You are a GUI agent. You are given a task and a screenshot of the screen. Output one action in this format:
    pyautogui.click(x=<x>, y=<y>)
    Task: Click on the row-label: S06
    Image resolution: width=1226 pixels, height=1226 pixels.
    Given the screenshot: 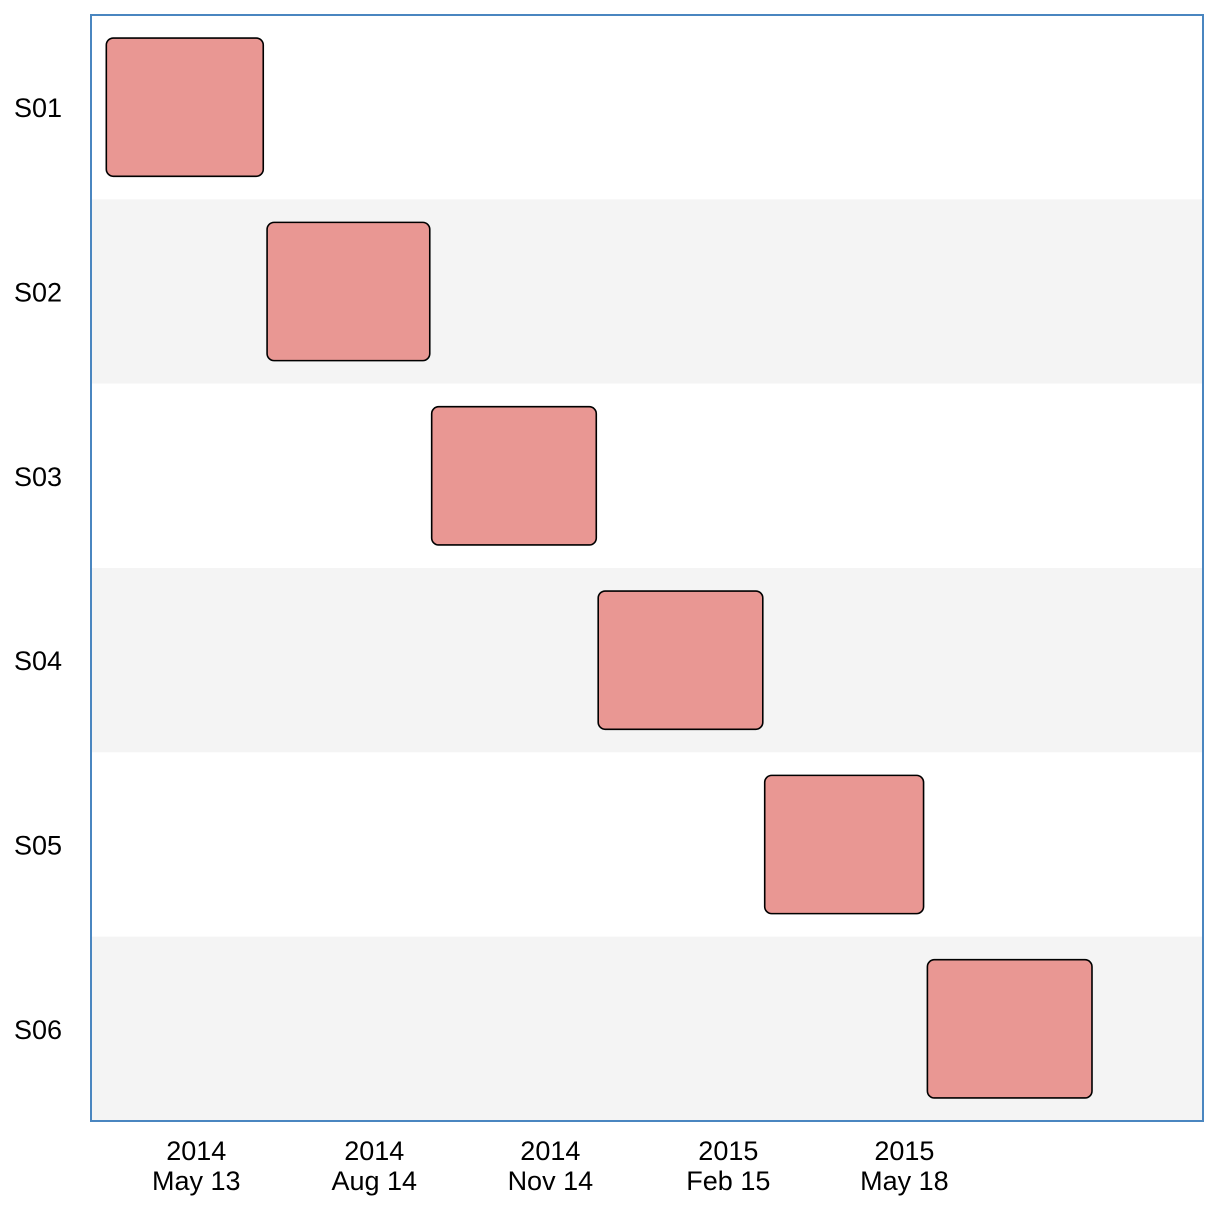 What is the action you would take?
    pyautogui.click(x=38, y=1030)
    